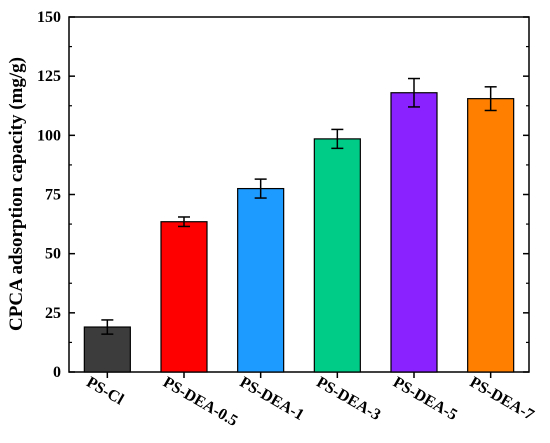 This screenshot has width=550, height=443. Describe the element at coordinates (53, 254) in the screenshot. I see `y-tick-label: 50` at that location.